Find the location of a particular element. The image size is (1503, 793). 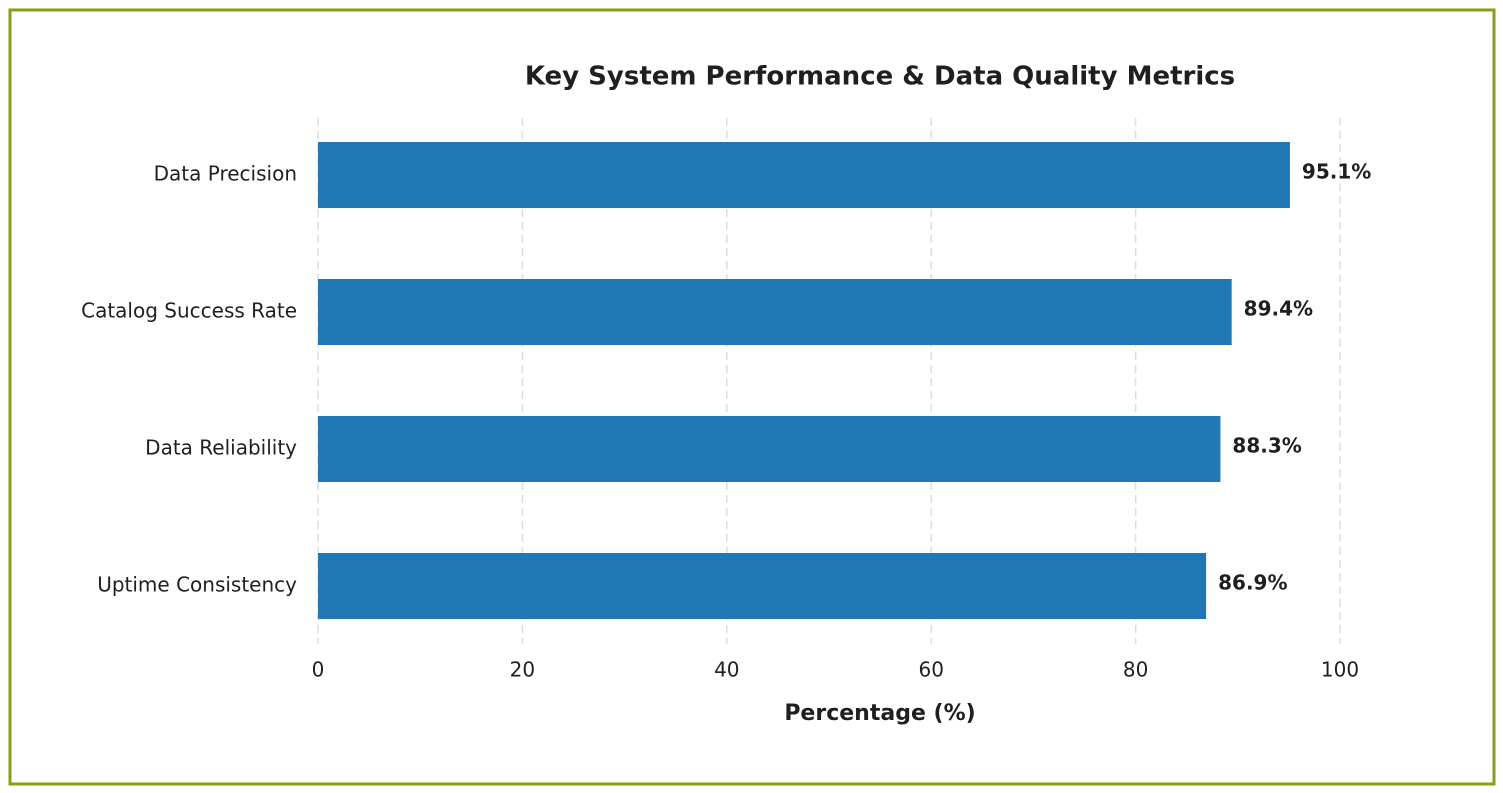

x-tick-label: 0 is located at coordinates (318, 670).